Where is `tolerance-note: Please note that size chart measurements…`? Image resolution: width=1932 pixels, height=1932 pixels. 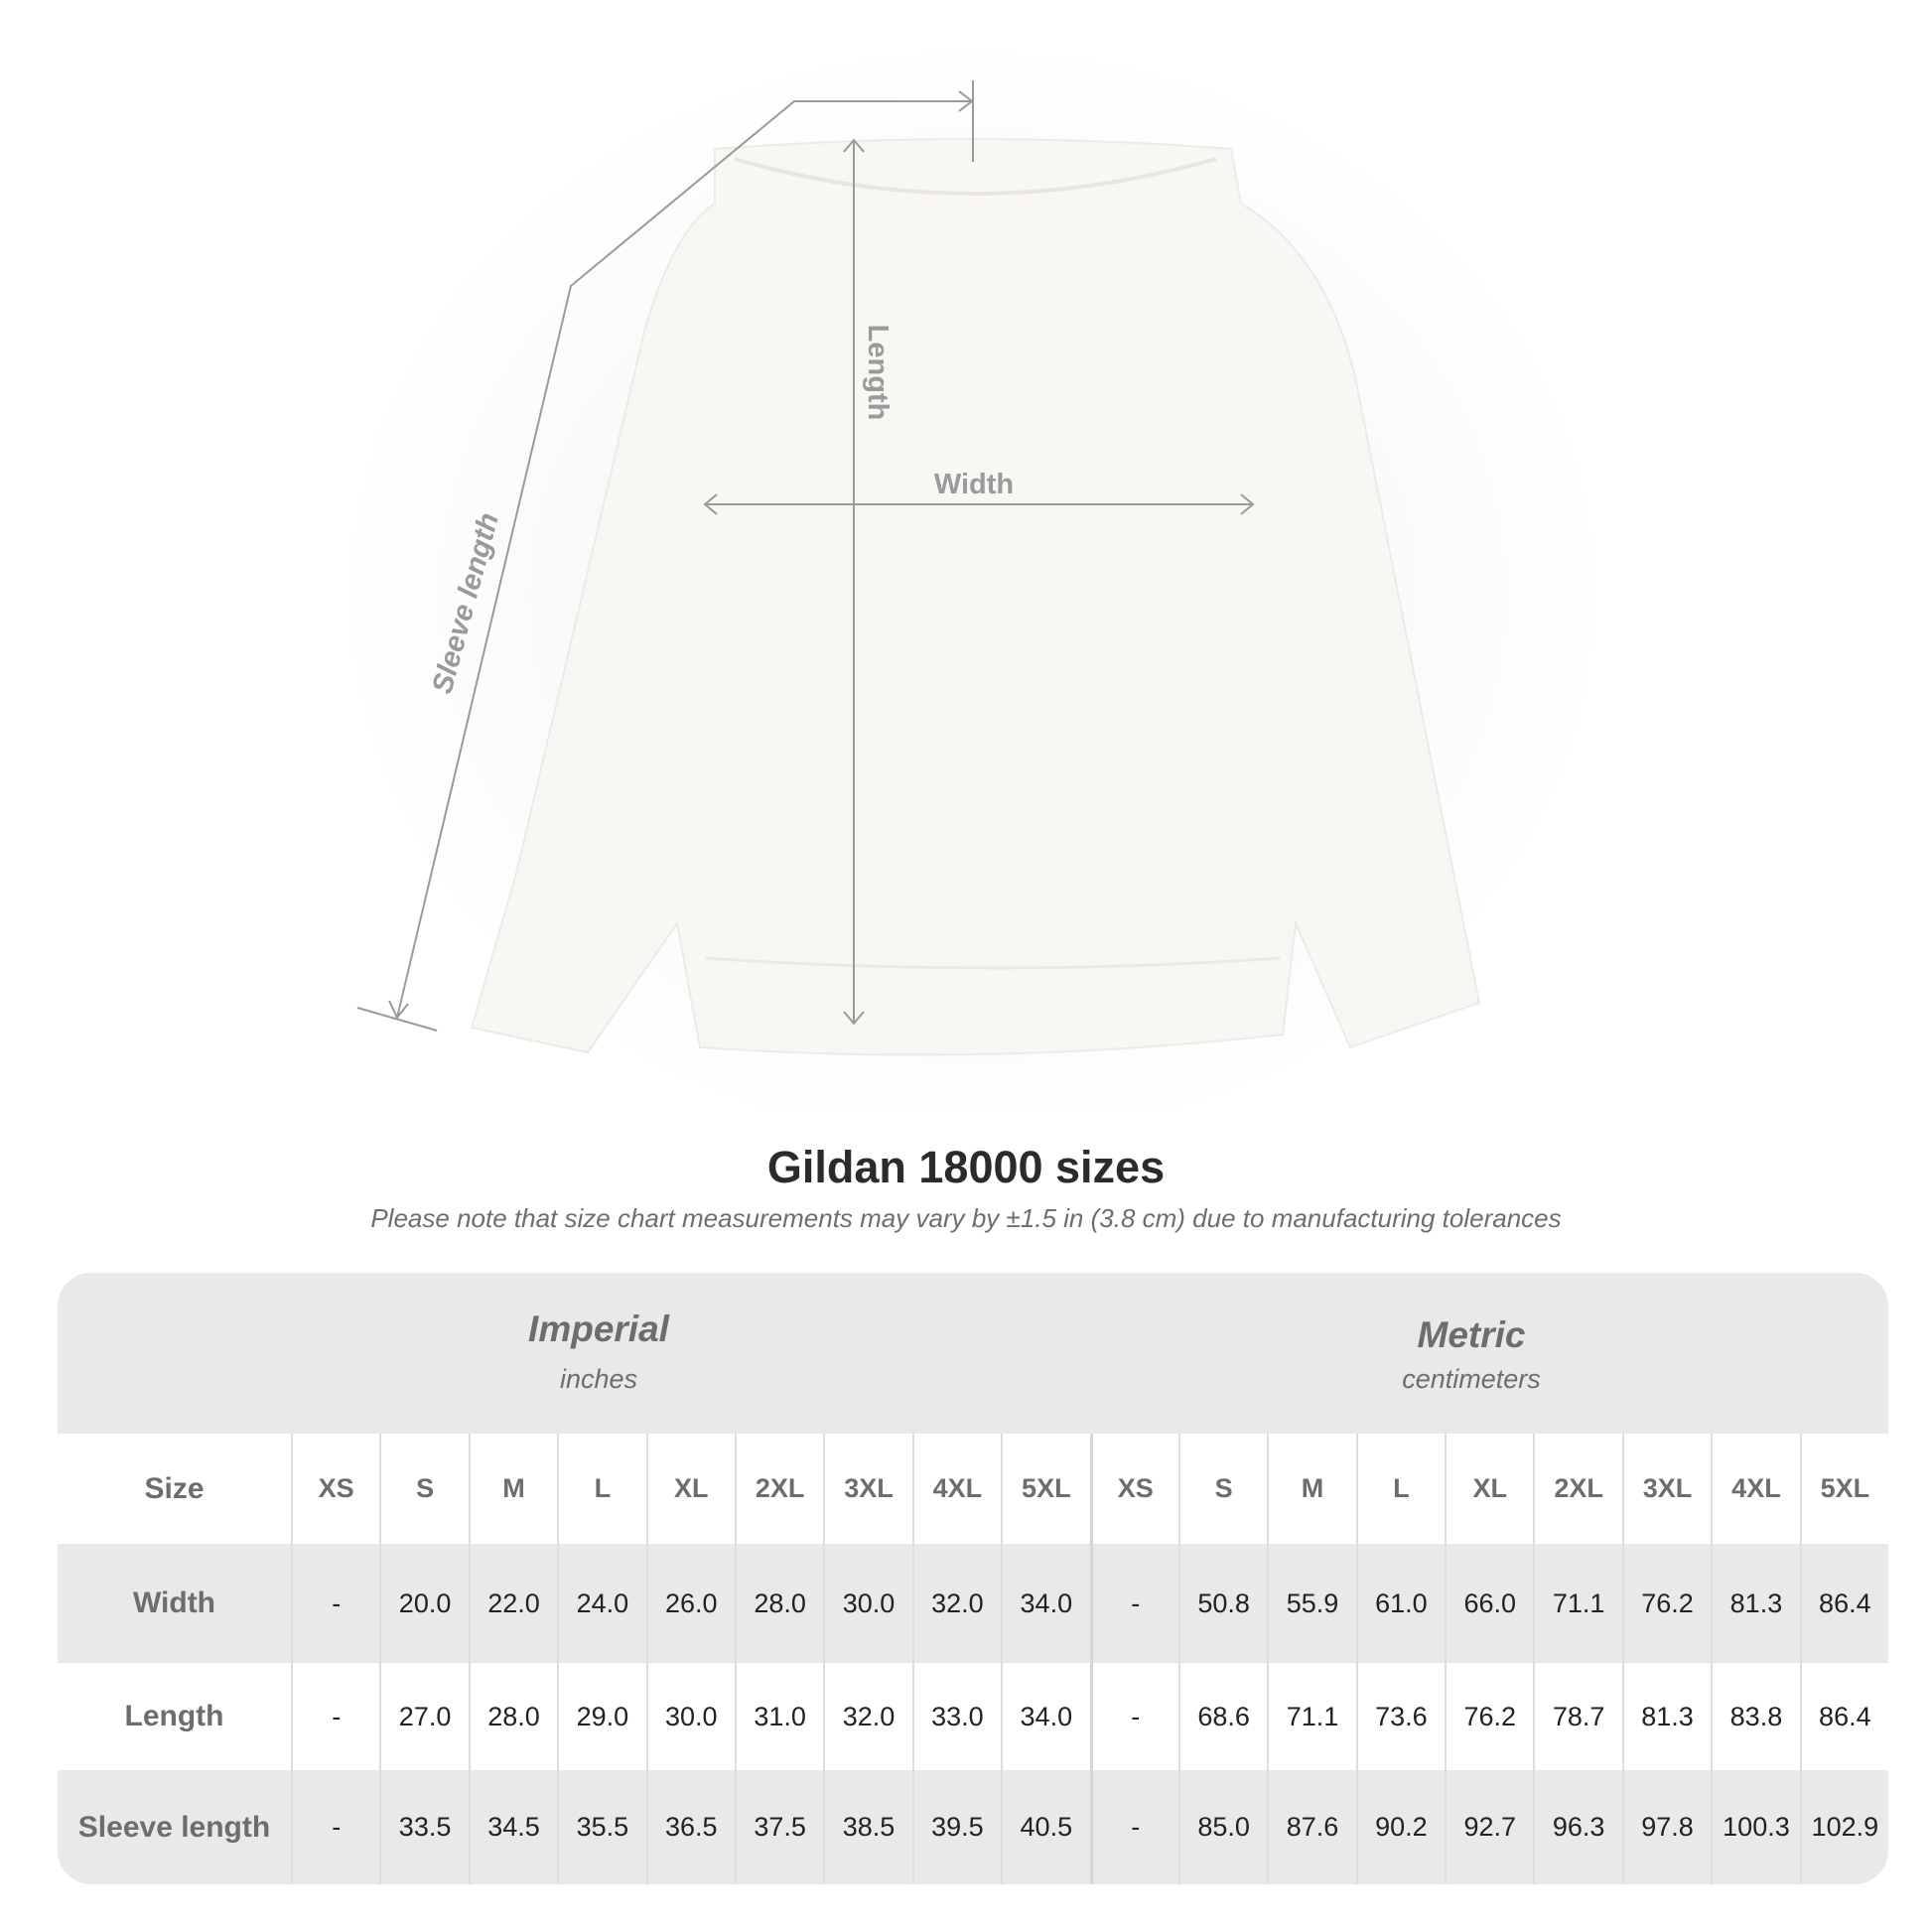
tolerance-note: Please note that size chart measurements… is located at coordinates (966, 1218).